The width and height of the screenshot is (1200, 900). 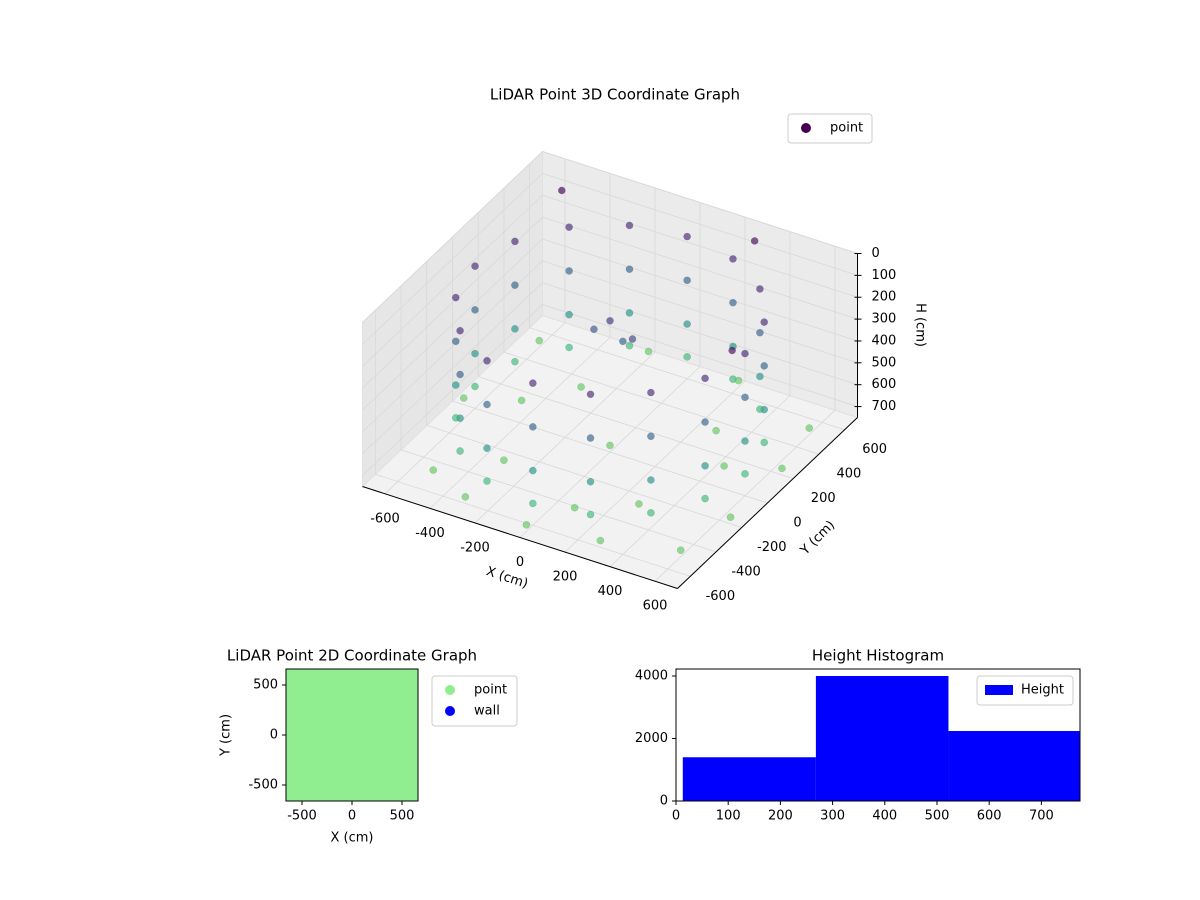 What do you see at coordinates (884, 297) in the screenshot?
I see `z-tick-label: 200` at bounding box center [884, 297].